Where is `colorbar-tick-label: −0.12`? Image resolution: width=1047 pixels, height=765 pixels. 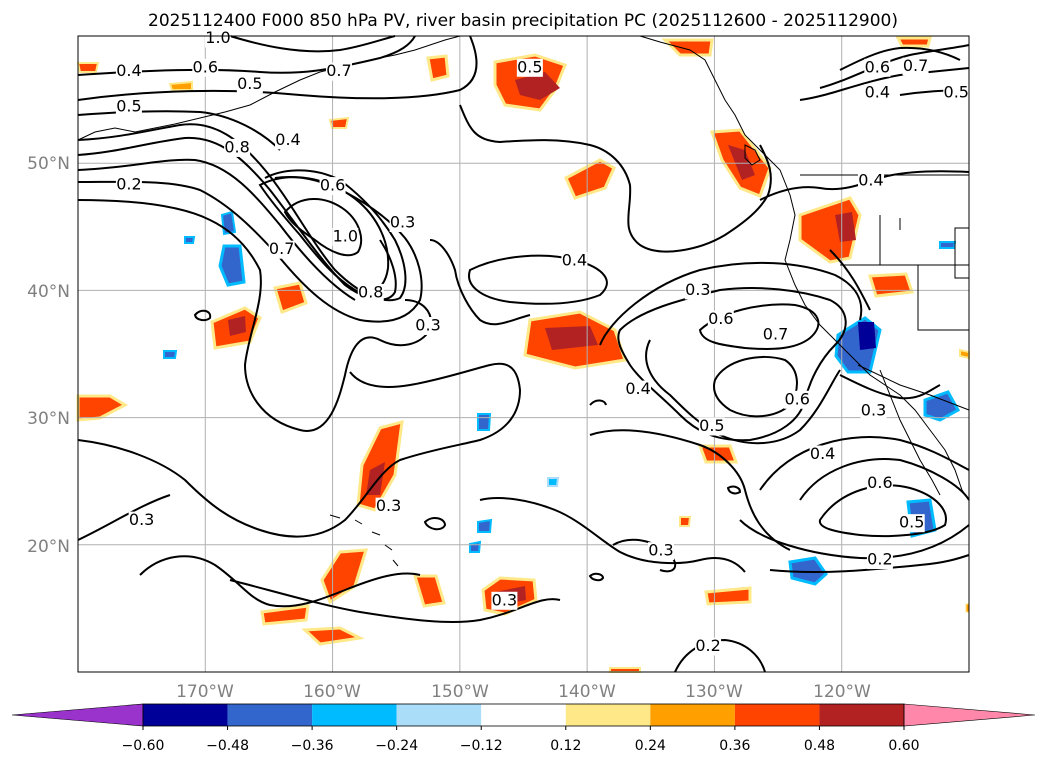 colorbar-tick-label: −0.12 is located at coordinates (481, 746).